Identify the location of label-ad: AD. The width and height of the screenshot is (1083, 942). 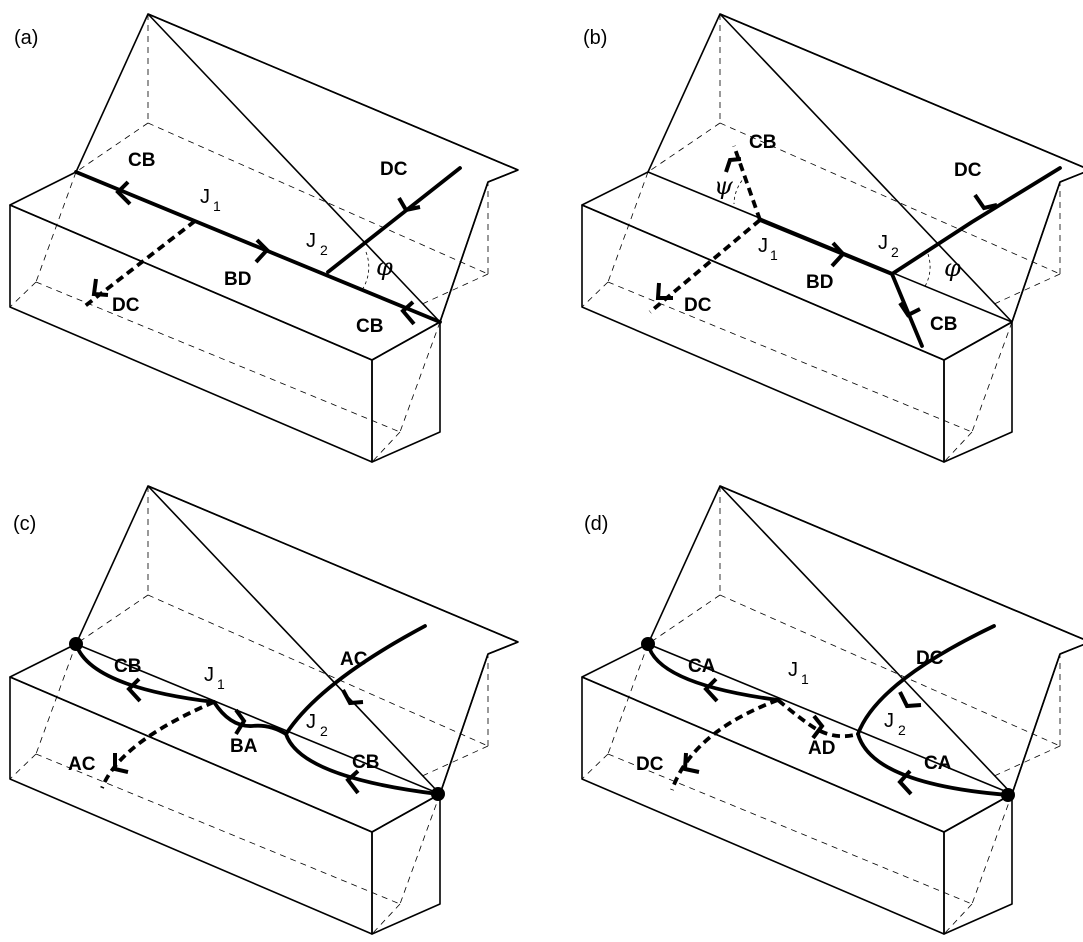
(821, 748).